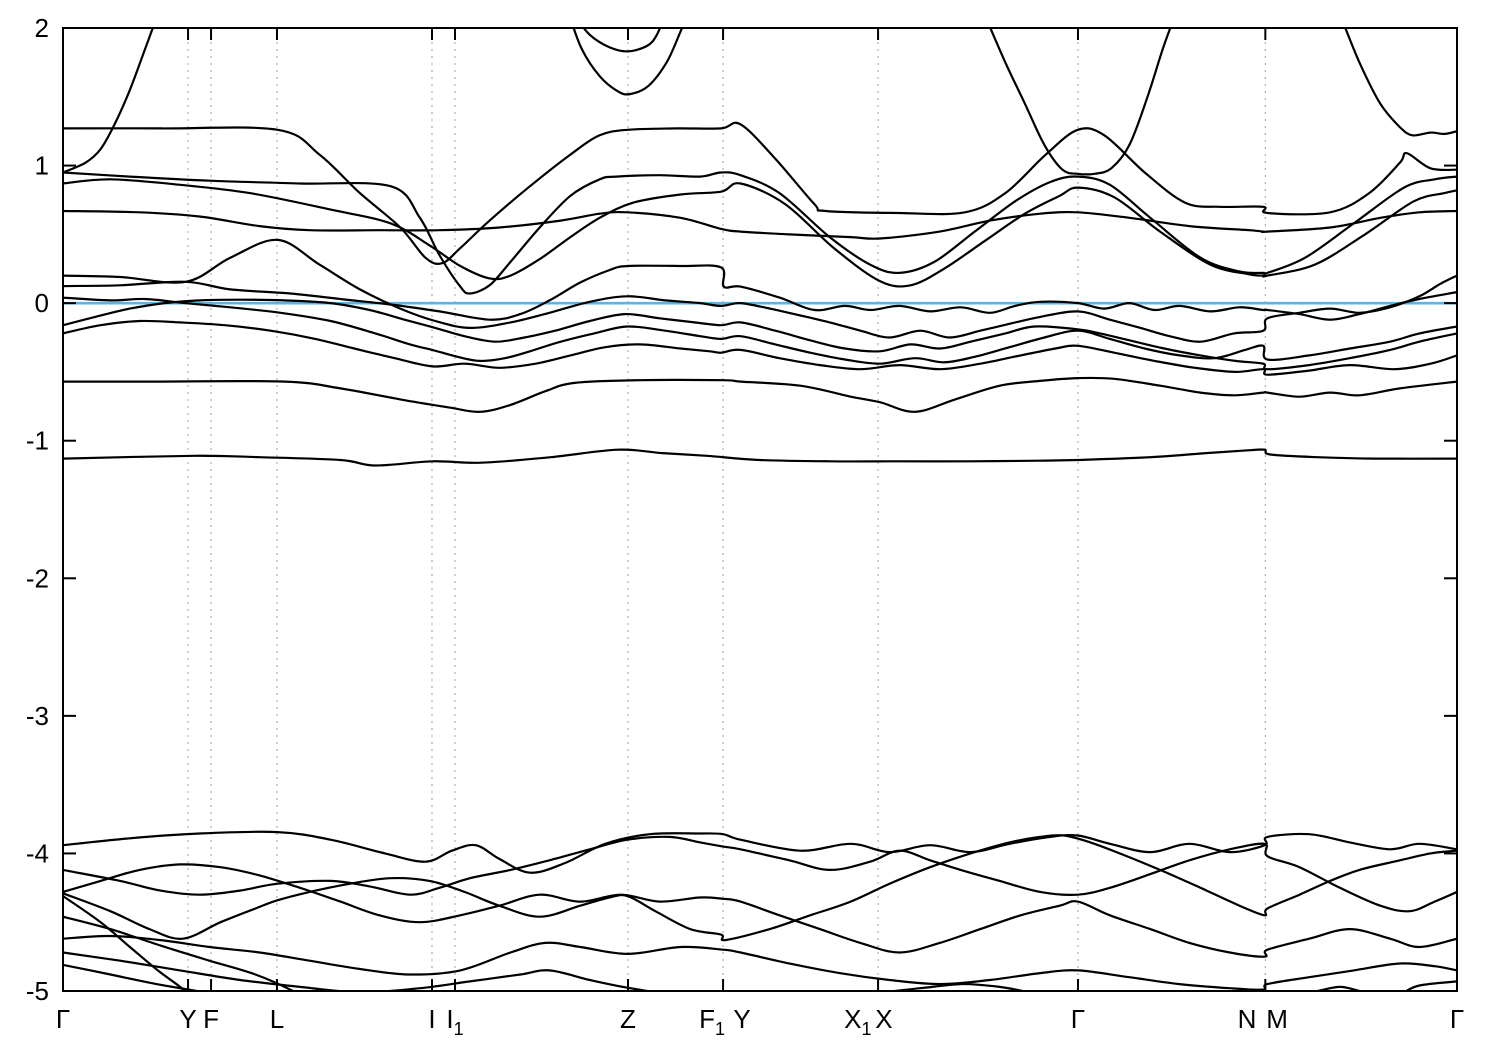 This screenshot has height=1050, width=1500. I want to click on band-line-band-w8, so click(760, 971).